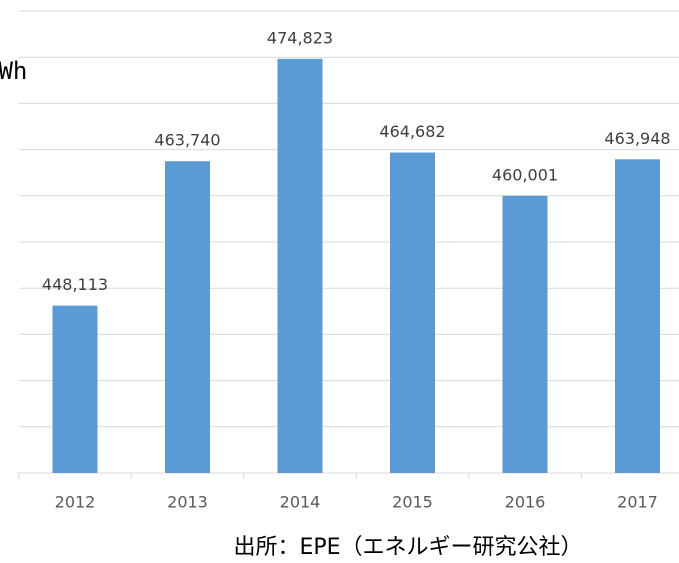  Describe the element at coordinates (637, 138) in the screenshot. I see `data-label: 463,948` at that location.